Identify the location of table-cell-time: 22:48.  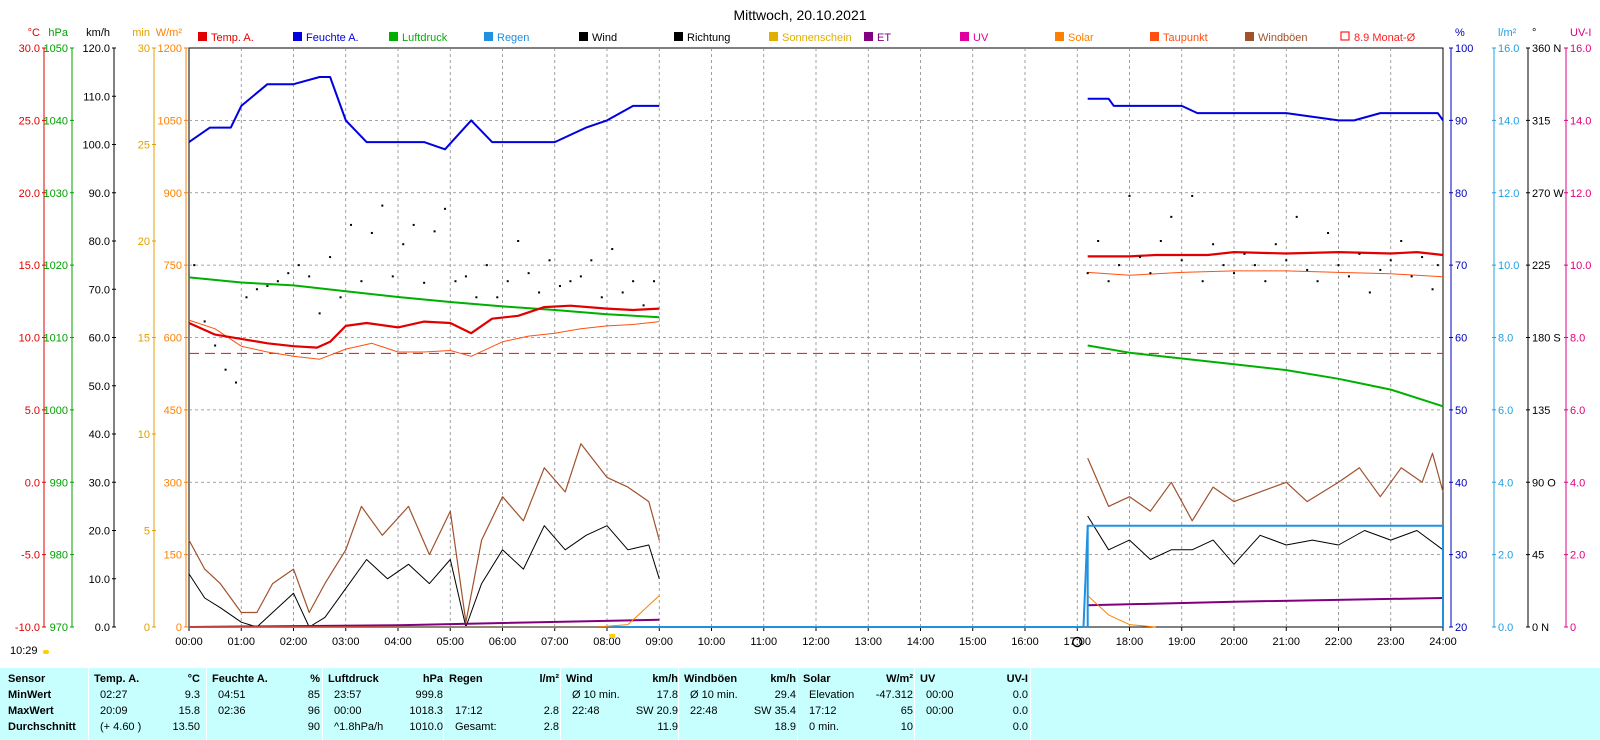
(704, 711).